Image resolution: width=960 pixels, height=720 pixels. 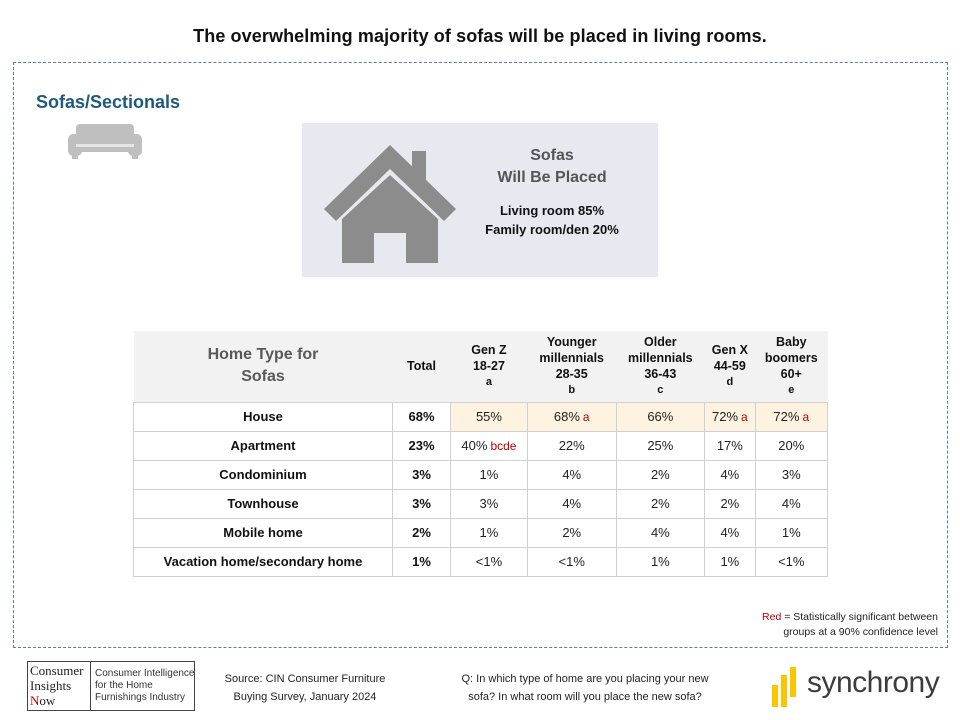 I want to click on table-cell: 68% a, so click(x=572, y=416).